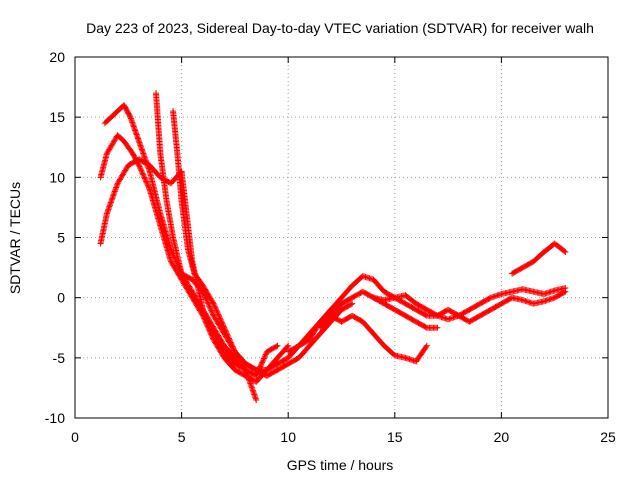  Describe the element at coordinates (15, 238) in the screenshot. I see `y-axis-label: SDTVAR / TECUs` at that location.